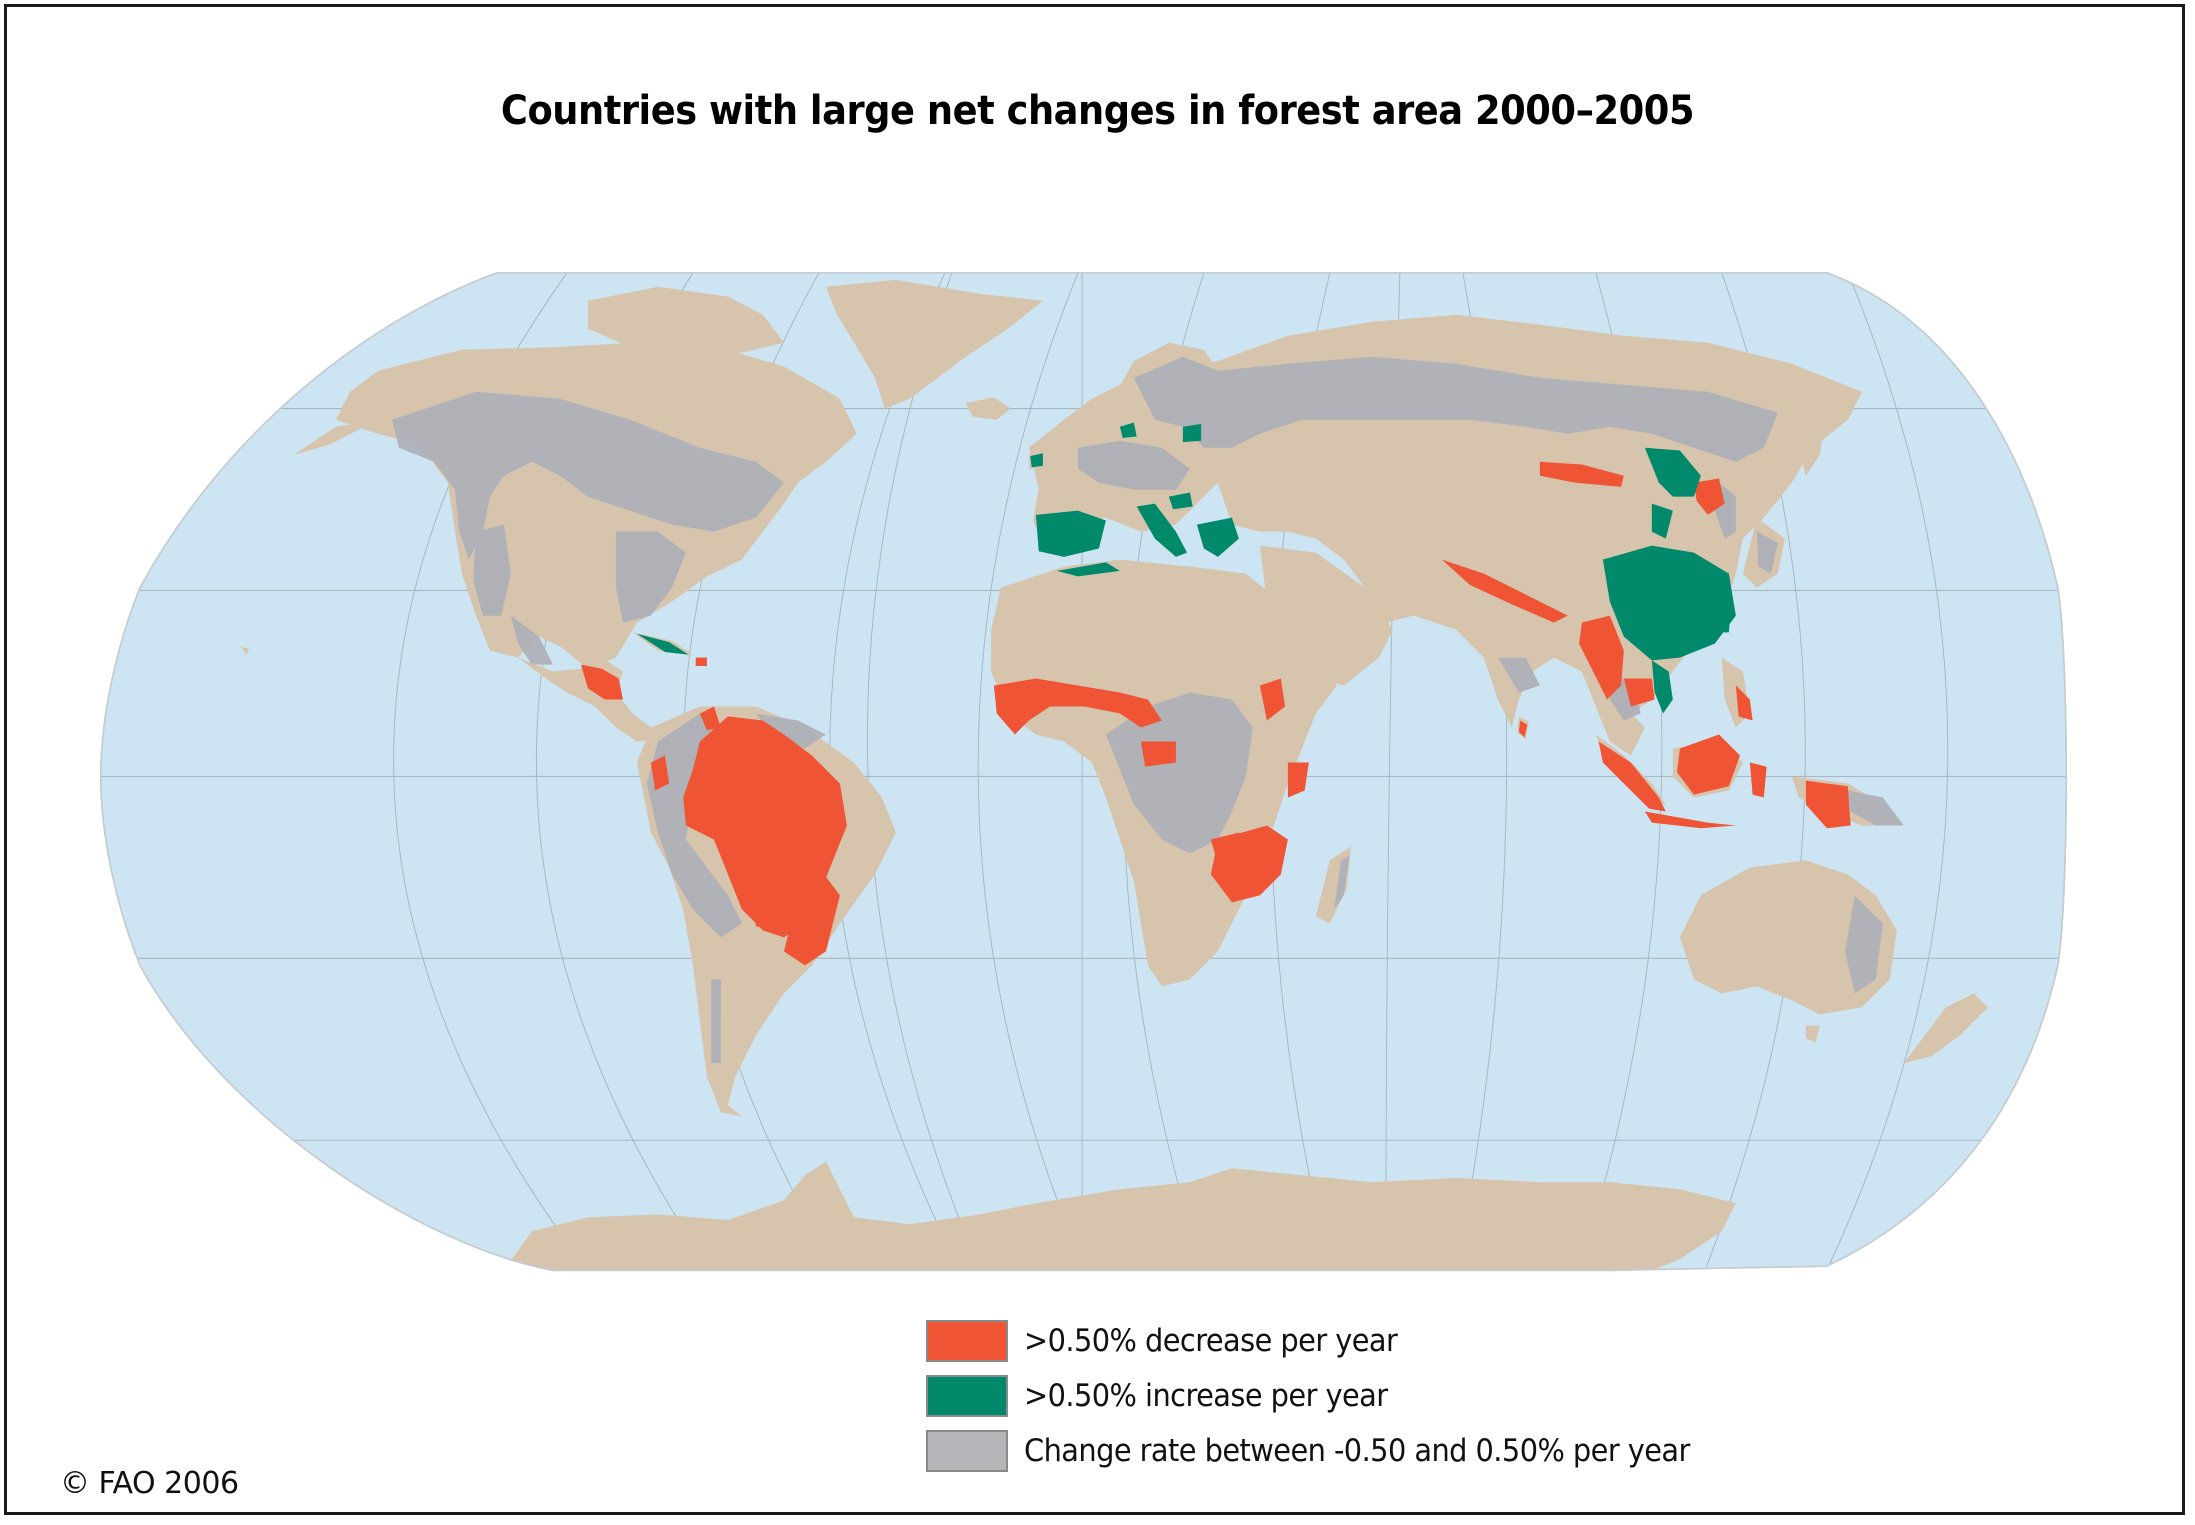 The height and width of the screenshot is (1525, 2195). What do you see at coordinates (967, 1450) in the screenshot?
I see `legend-swatch-stable` at bounding box center [967, 1450].